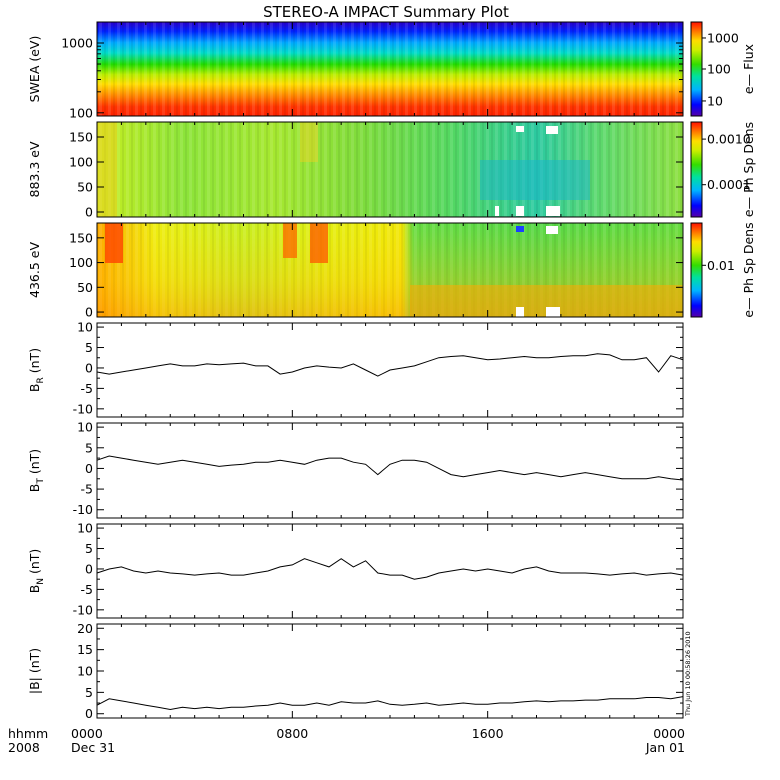  Describe the element at coordinates (719, 69) in the screenshot. I see `colorbar-tick-label: 100` at that location.